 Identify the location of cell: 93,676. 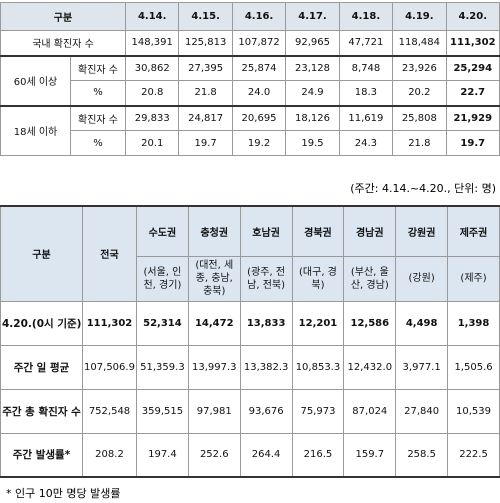
(266, 411).